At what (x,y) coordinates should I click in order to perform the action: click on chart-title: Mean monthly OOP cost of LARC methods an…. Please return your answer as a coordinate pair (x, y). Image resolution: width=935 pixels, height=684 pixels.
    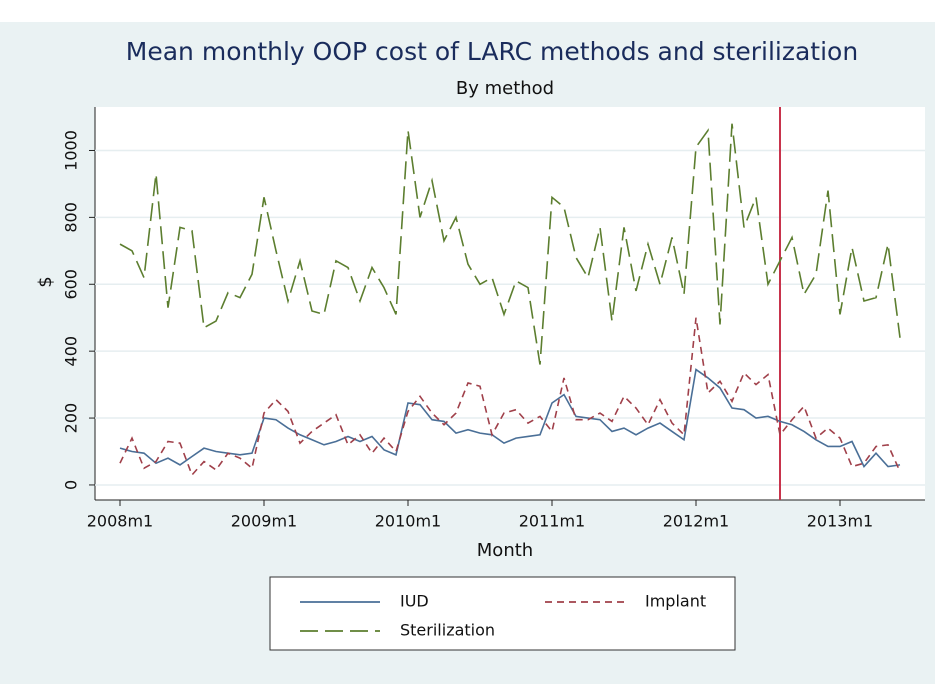
    Looking at the image, I should click on (492, 51).